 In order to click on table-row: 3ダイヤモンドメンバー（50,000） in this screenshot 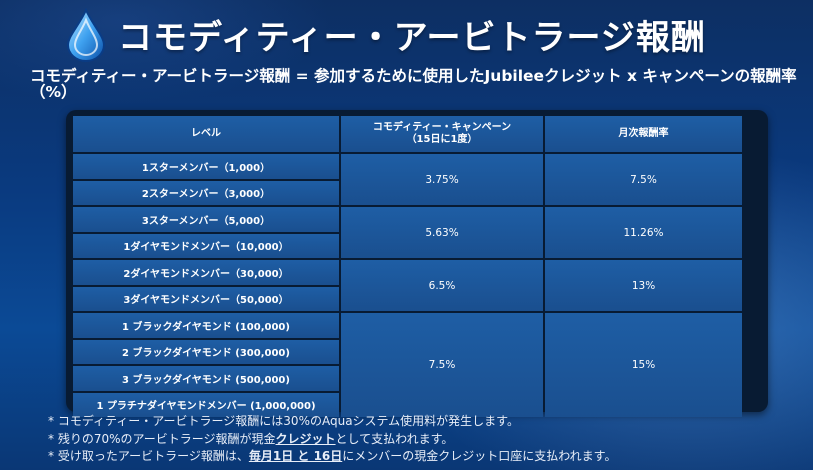, I will do `click(407, 298)`.